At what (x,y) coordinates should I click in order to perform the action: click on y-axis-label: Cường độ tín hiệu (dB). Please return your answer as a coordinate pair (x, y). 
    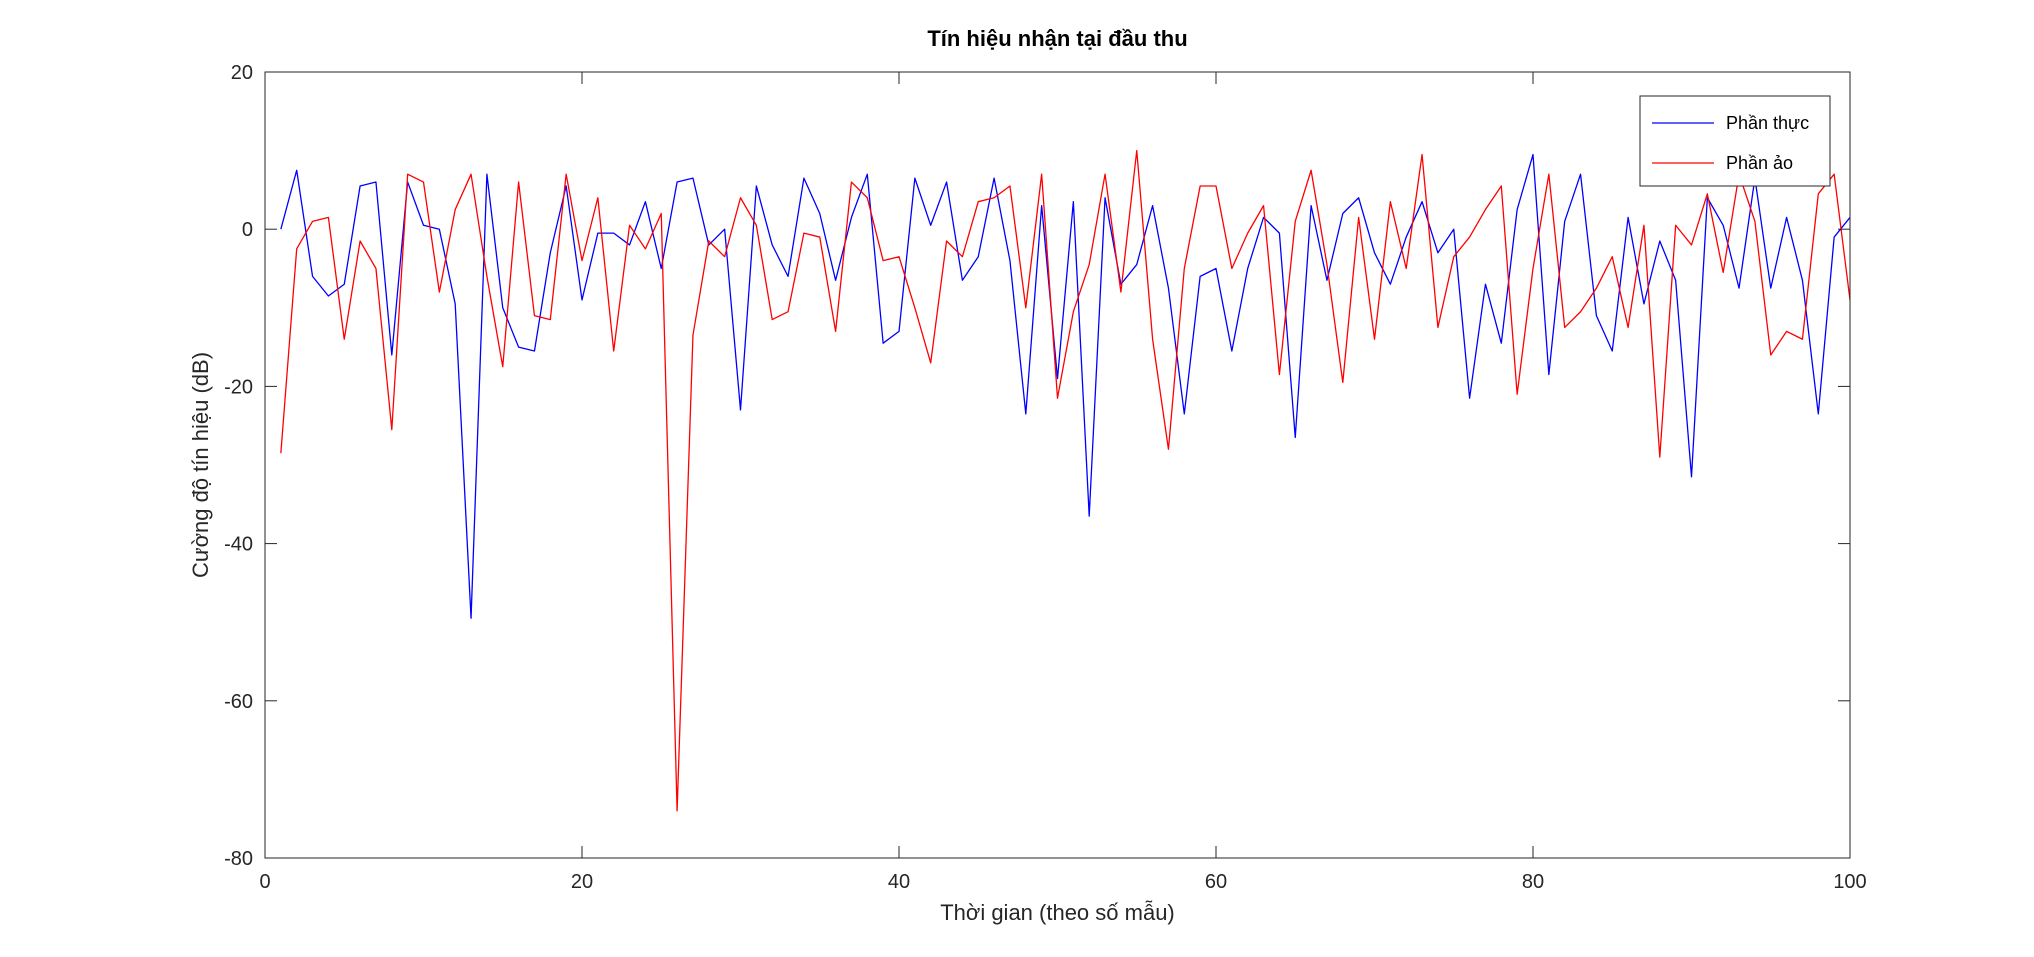
    Looking at the image, I should click on (200, 465).